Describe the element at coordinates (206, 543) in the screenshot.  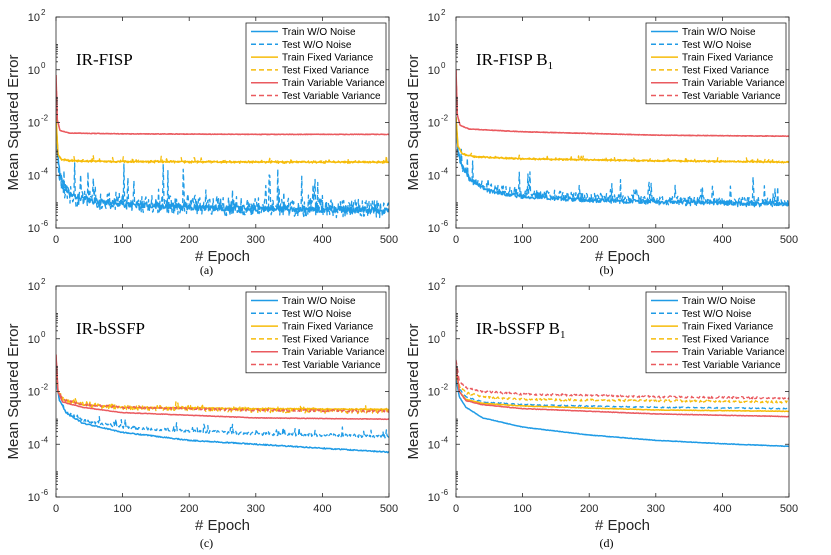
I see `panel-label: (c)` at that location.